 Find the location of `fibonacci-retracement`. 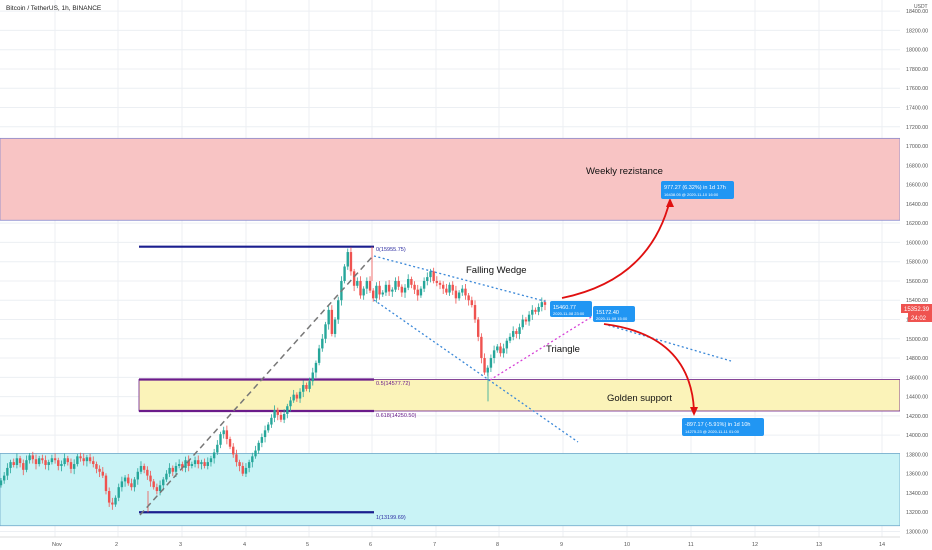

fibonacci-retracement is located at coordinates (256, 379).